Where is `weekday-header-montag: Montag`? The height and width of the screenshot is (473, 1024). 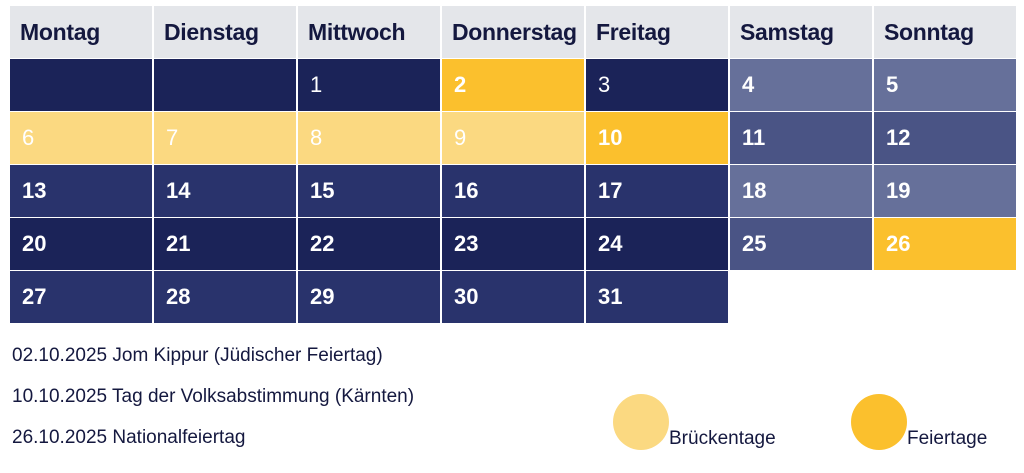
weekday-header-montag: Montag is located at coordinates (81, 32).